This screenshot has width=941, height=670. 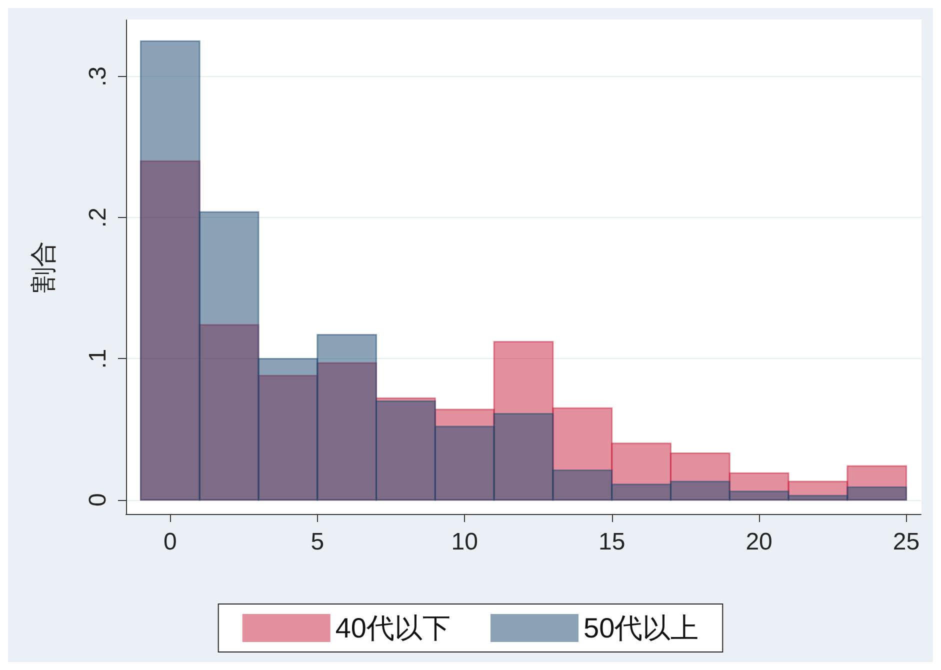 What do you see at coordinates (612, 542) in the screenshot?
I see `x-tick-label: 15` at bounding box center [612, 542].